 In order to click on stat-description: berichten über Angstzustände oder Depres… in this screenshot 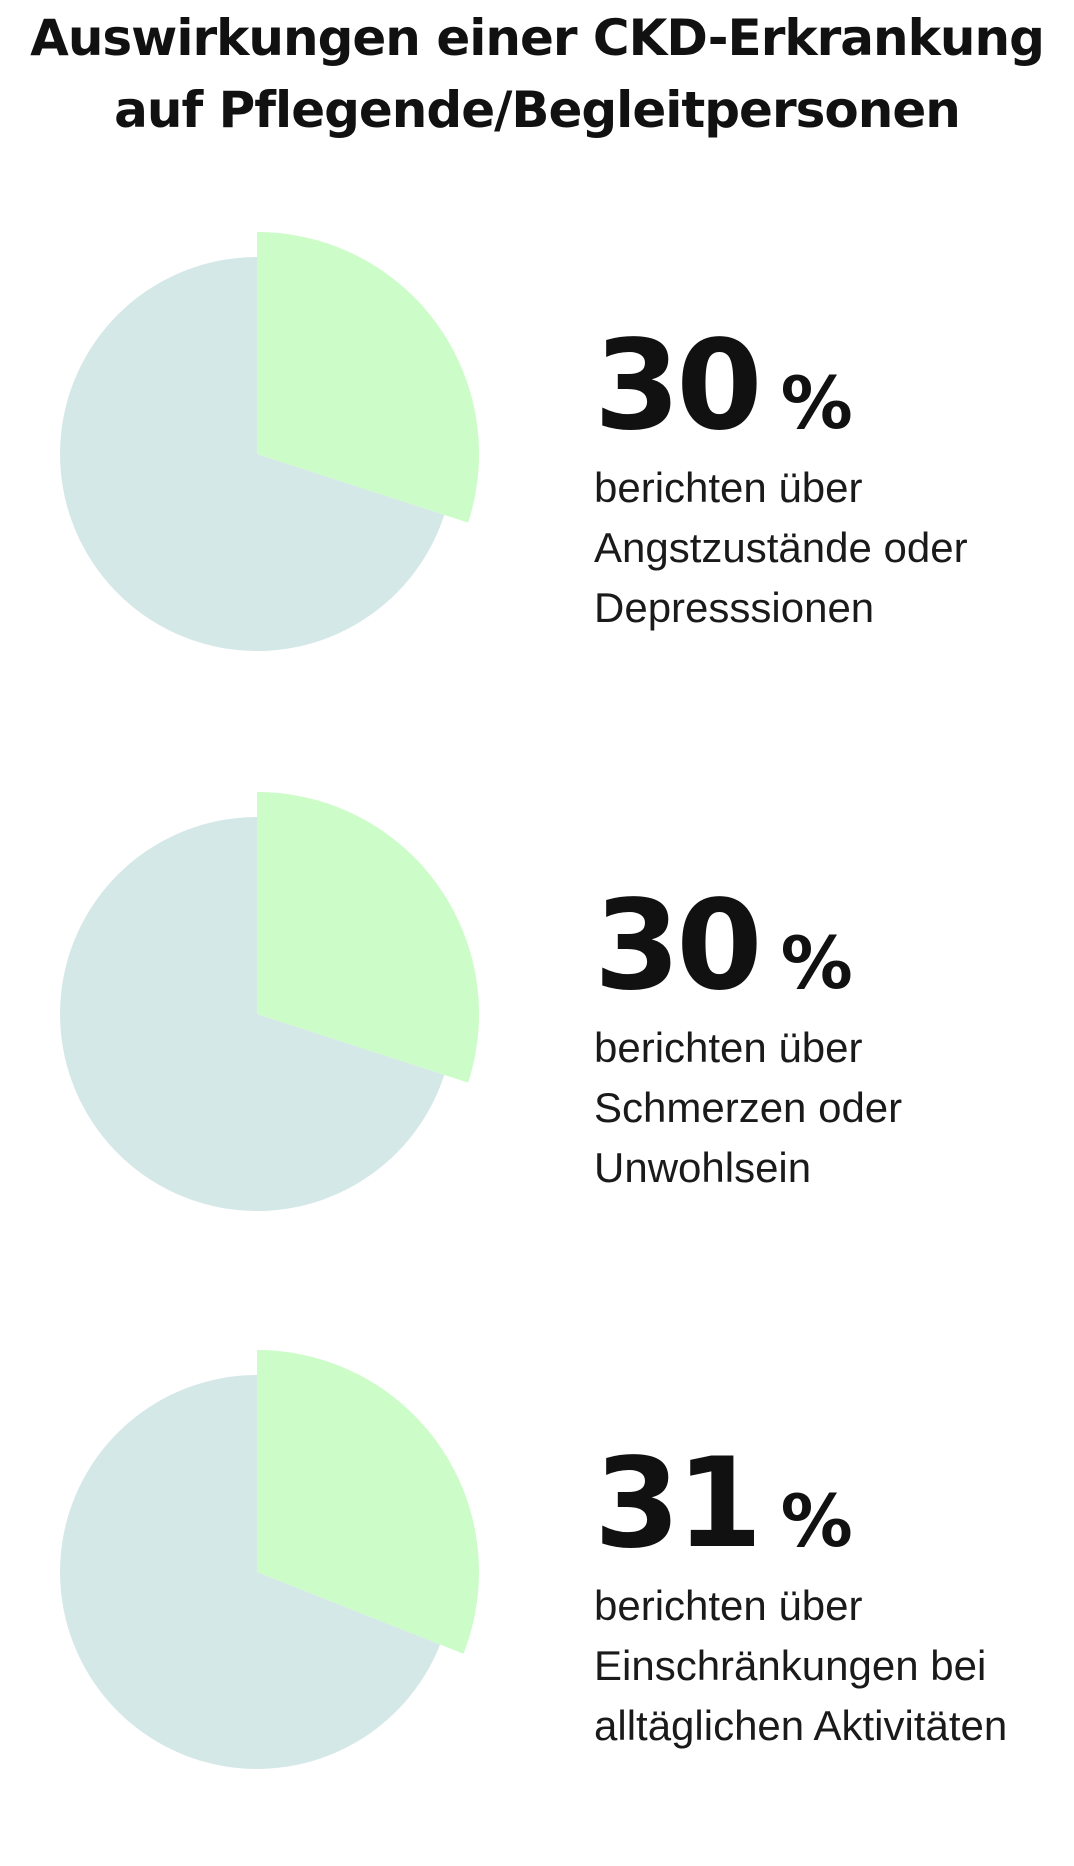, I will do `click(781, 548)`.